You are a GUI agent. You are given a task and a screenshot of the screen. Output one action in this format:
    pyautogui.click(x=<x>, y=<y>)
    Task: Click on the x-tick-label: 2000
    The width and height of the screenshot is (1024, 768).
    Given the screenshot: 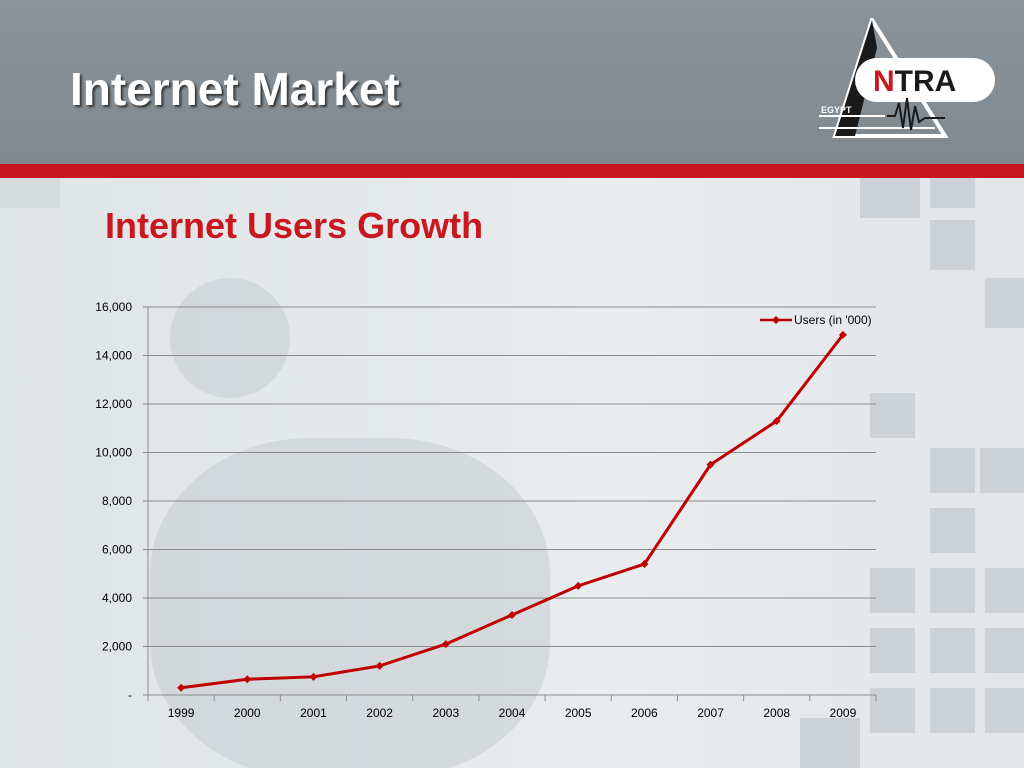 What is the action you would take?
    pyautogui.click(x=247, y=713)
    